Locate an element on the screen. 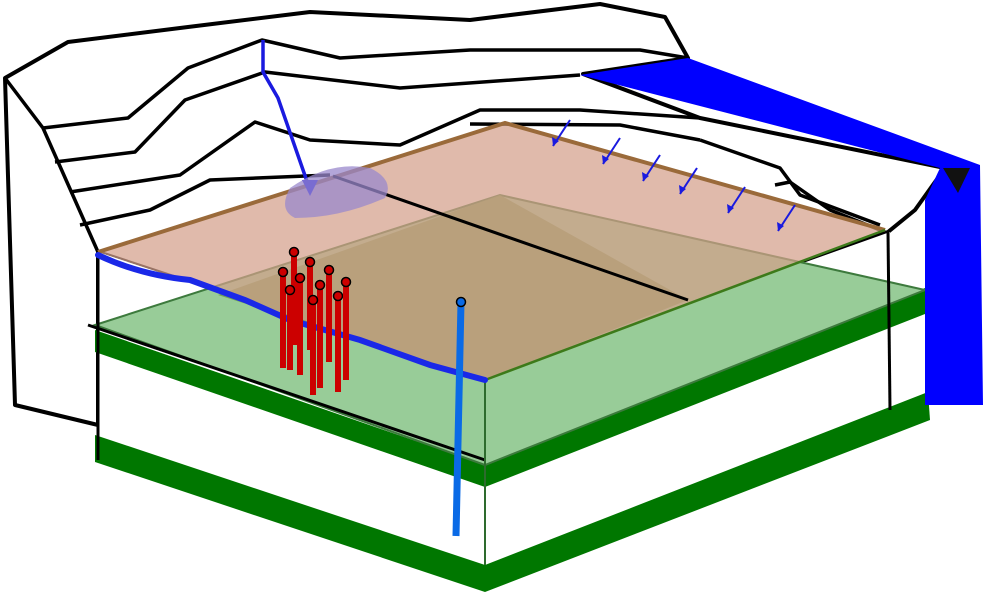  shallow-wells is located at coordinates (314, 320).